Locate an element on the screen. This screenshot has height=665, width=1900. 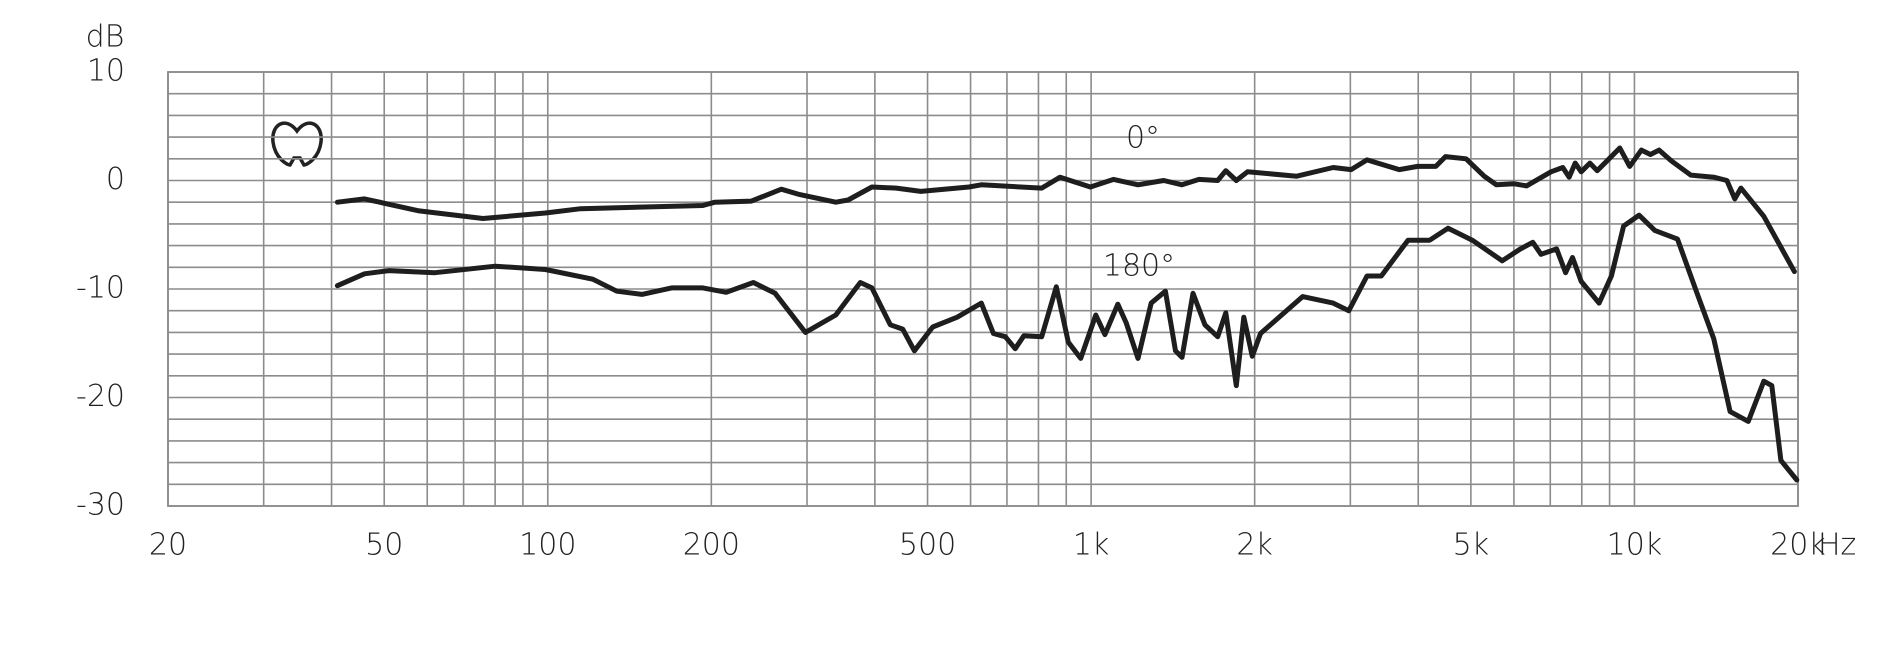
x-tick-label: 50 is located at coordinates (384, 545).